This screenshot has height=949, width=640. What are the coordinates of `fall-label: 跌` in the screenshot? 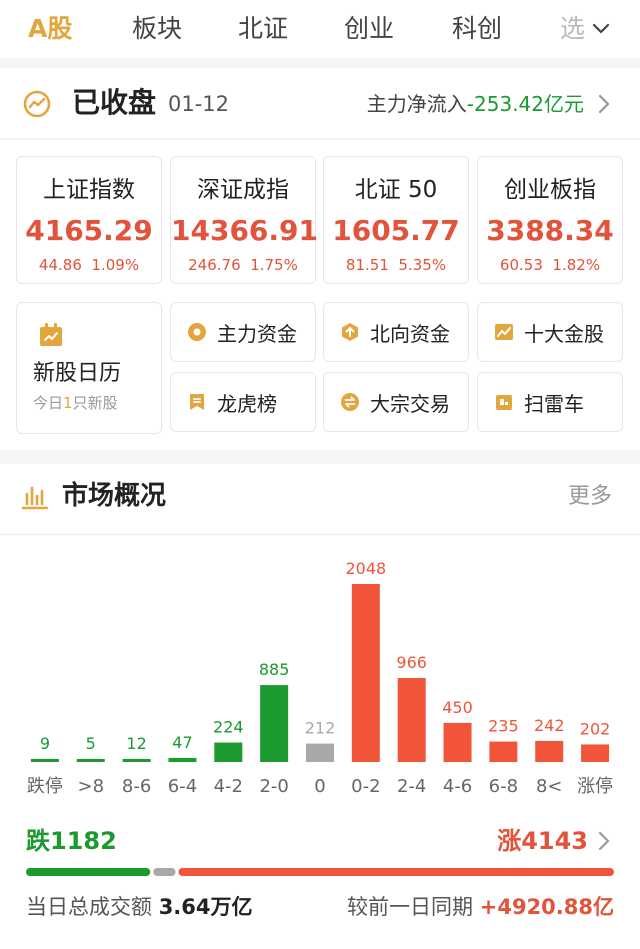 It's located at (38, 841).